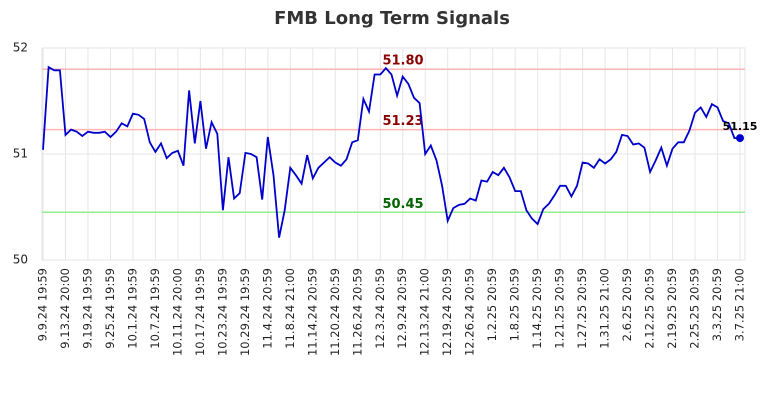 Image resolution: width=784 pixels, height=400 pixels. Describe the element at coordinates (43, 304) in the screenshot. I see `x-tick-label: 9.9.24 19:59` at that location.